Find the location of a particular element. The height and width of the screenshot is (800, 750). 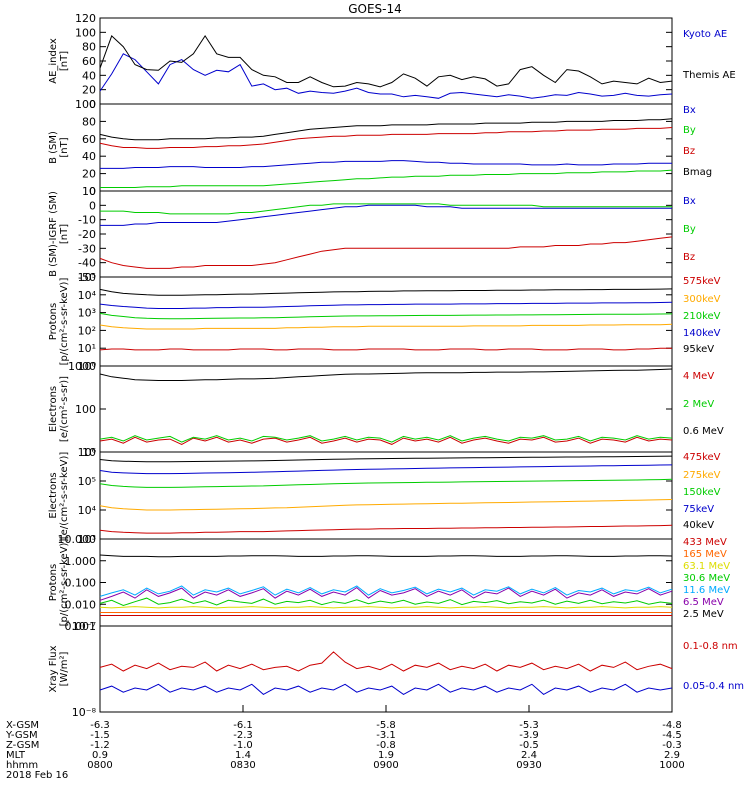

y-tick-label: 10⁵ is located at coordinates (87, 481).